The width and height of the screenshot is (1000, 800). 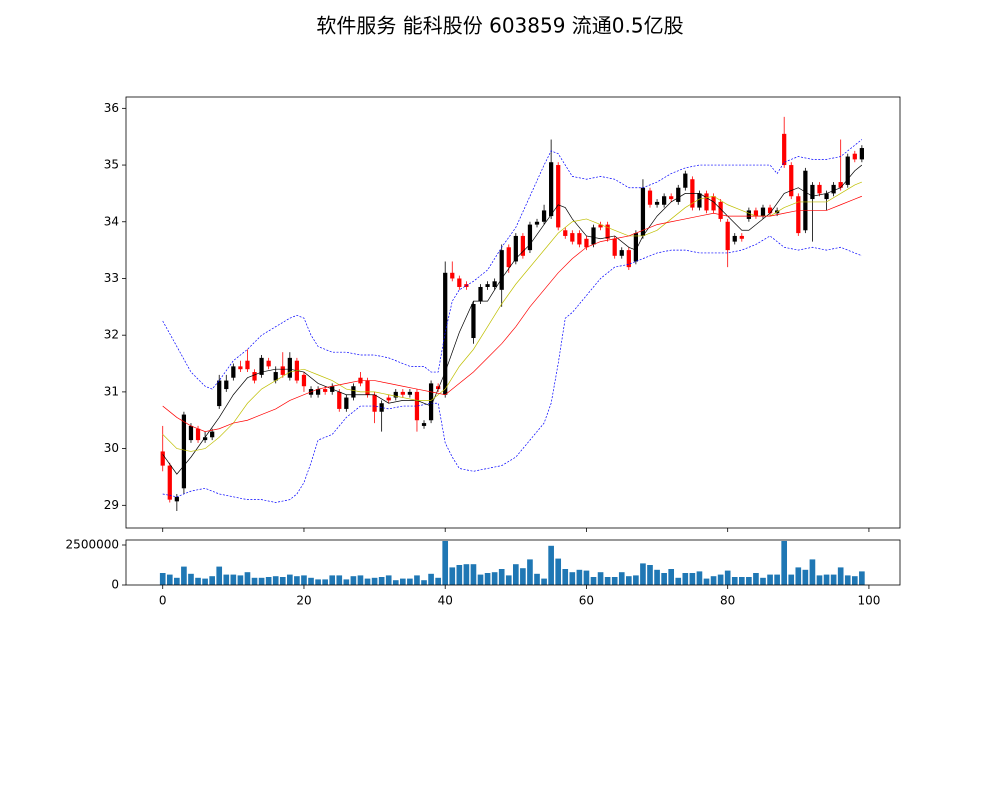 I want to click on x-tick-label: 60, so click(x=586, y=601).